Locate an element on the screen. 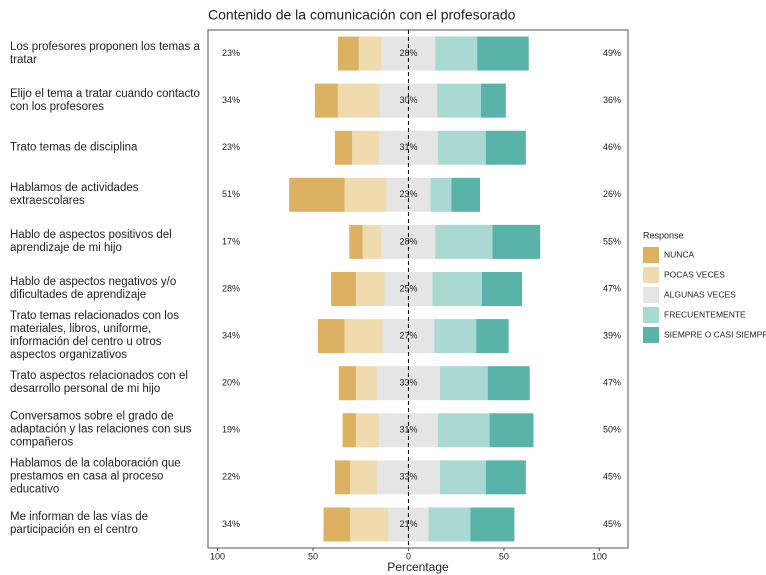 This screenshot has height=575, width=766. legend-label: SIEMPRE O CASI SIEMPRE is located at coordinates (715, 334).